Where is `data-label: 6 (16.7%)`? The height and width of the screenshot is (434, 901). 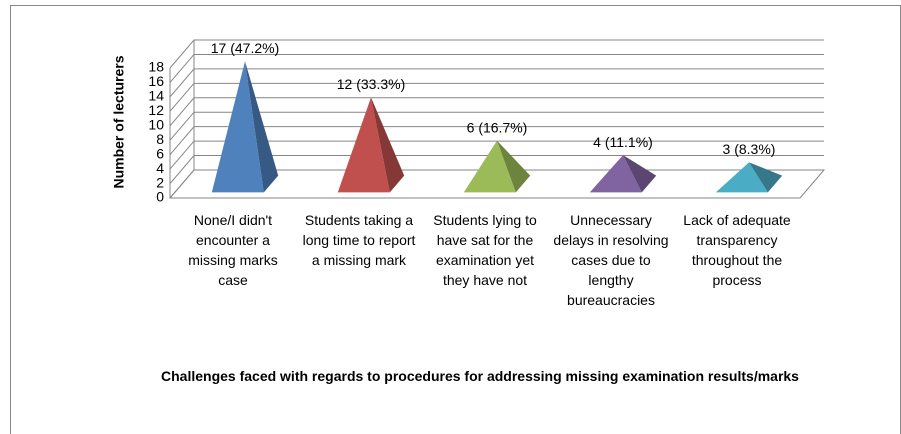 data-label: 6 (16.7%) is located at coordinates (497, 127).